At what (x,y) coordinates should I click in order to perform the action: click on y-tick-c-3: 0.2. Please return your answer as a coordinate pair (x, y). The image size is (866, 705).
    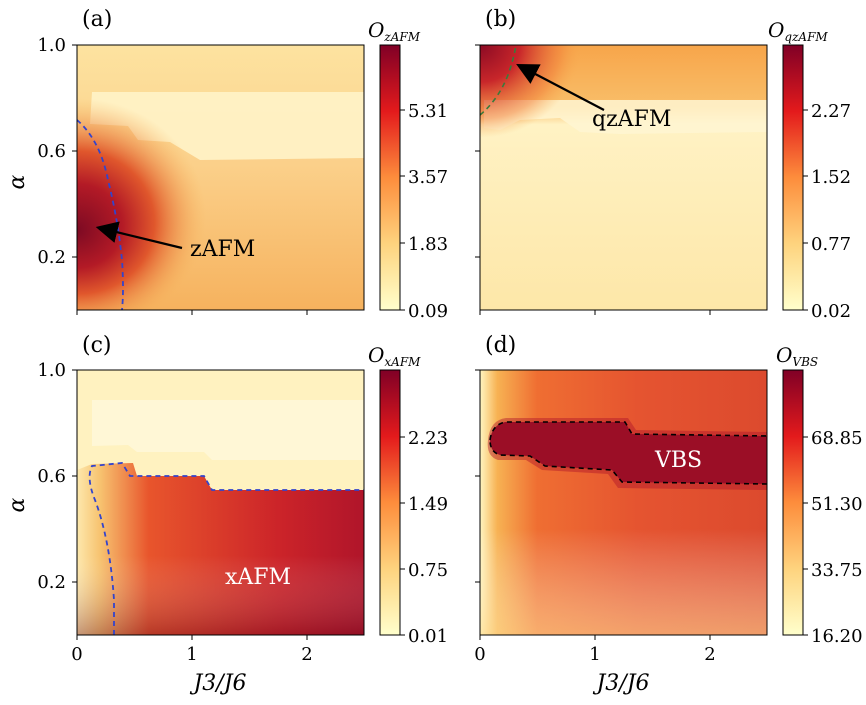
    Looking at the image, I should click on (51, 582).